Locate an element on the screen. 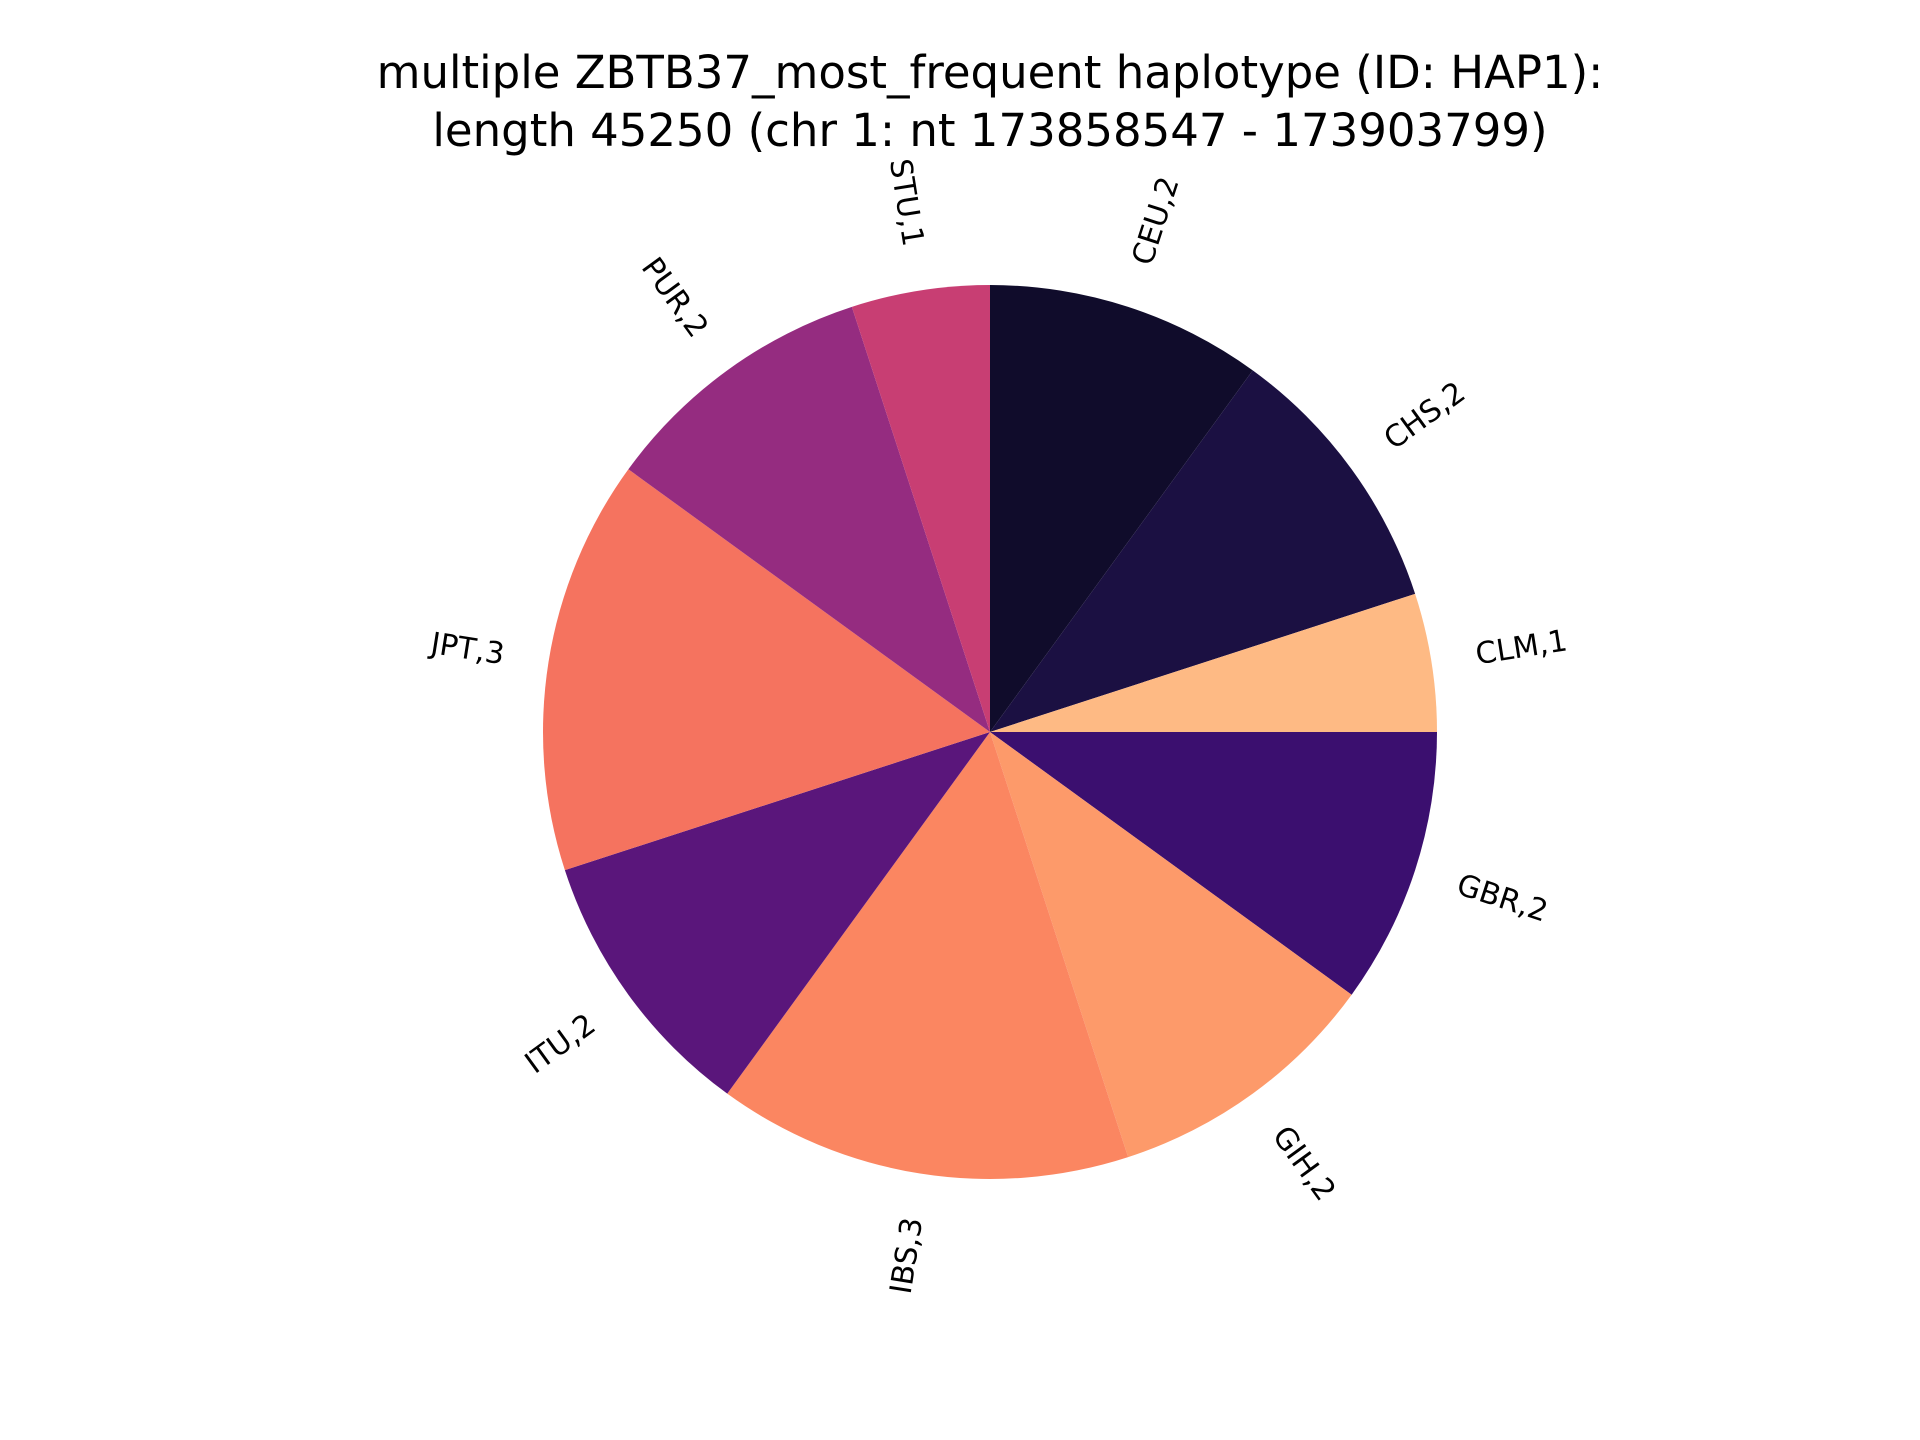 This screenshot has width=1920, height=1440. pie-label-chs: CHS,2 is located at coordinates (1425, 416).